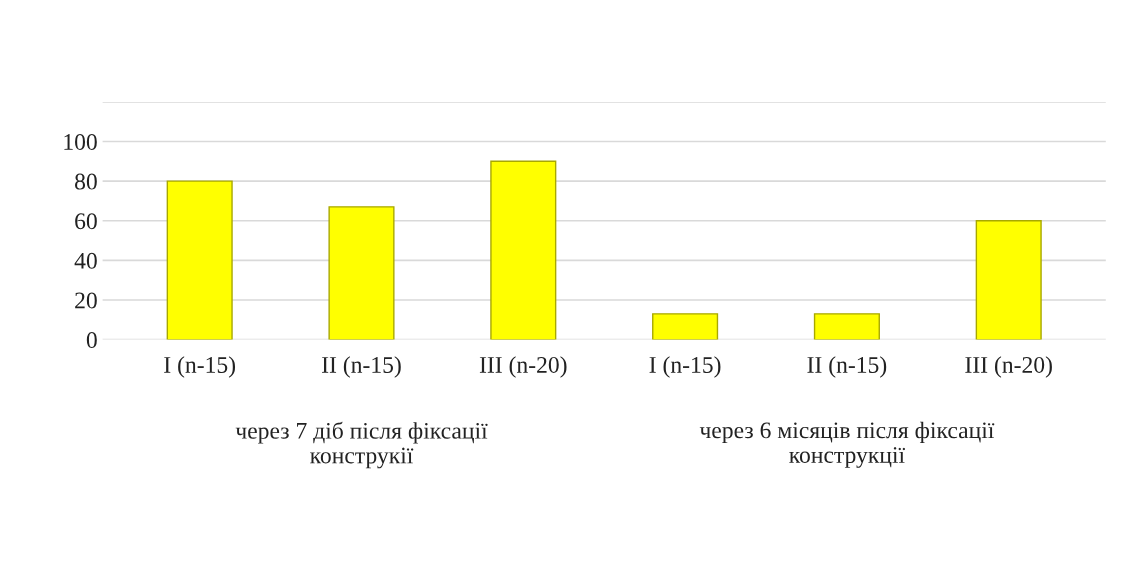 This screenshot has width=1140, height=566. Describe the element at coordinates (86, 181) in the screenshot. I see `y-tick-label: 80` at that location.